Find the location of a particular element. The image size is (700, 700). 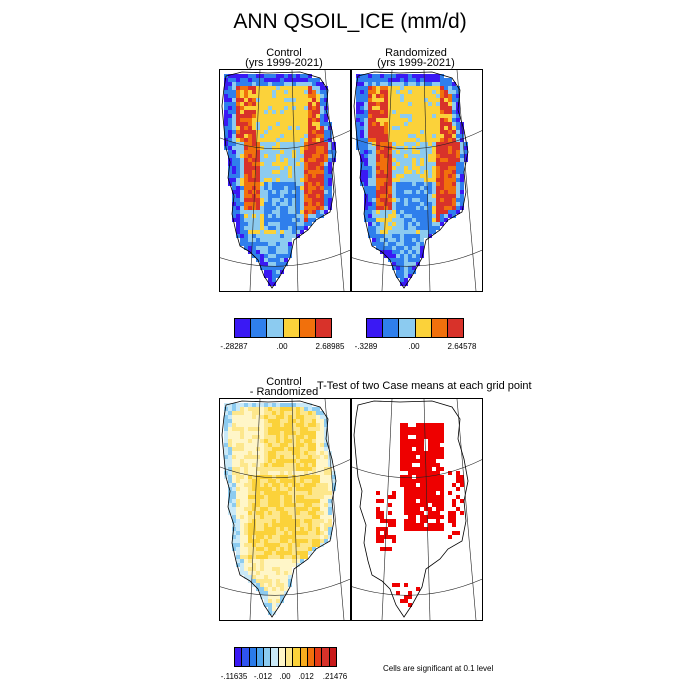

colorbar-difference-label-min: -.11635 is located at coordinates (234, 676).